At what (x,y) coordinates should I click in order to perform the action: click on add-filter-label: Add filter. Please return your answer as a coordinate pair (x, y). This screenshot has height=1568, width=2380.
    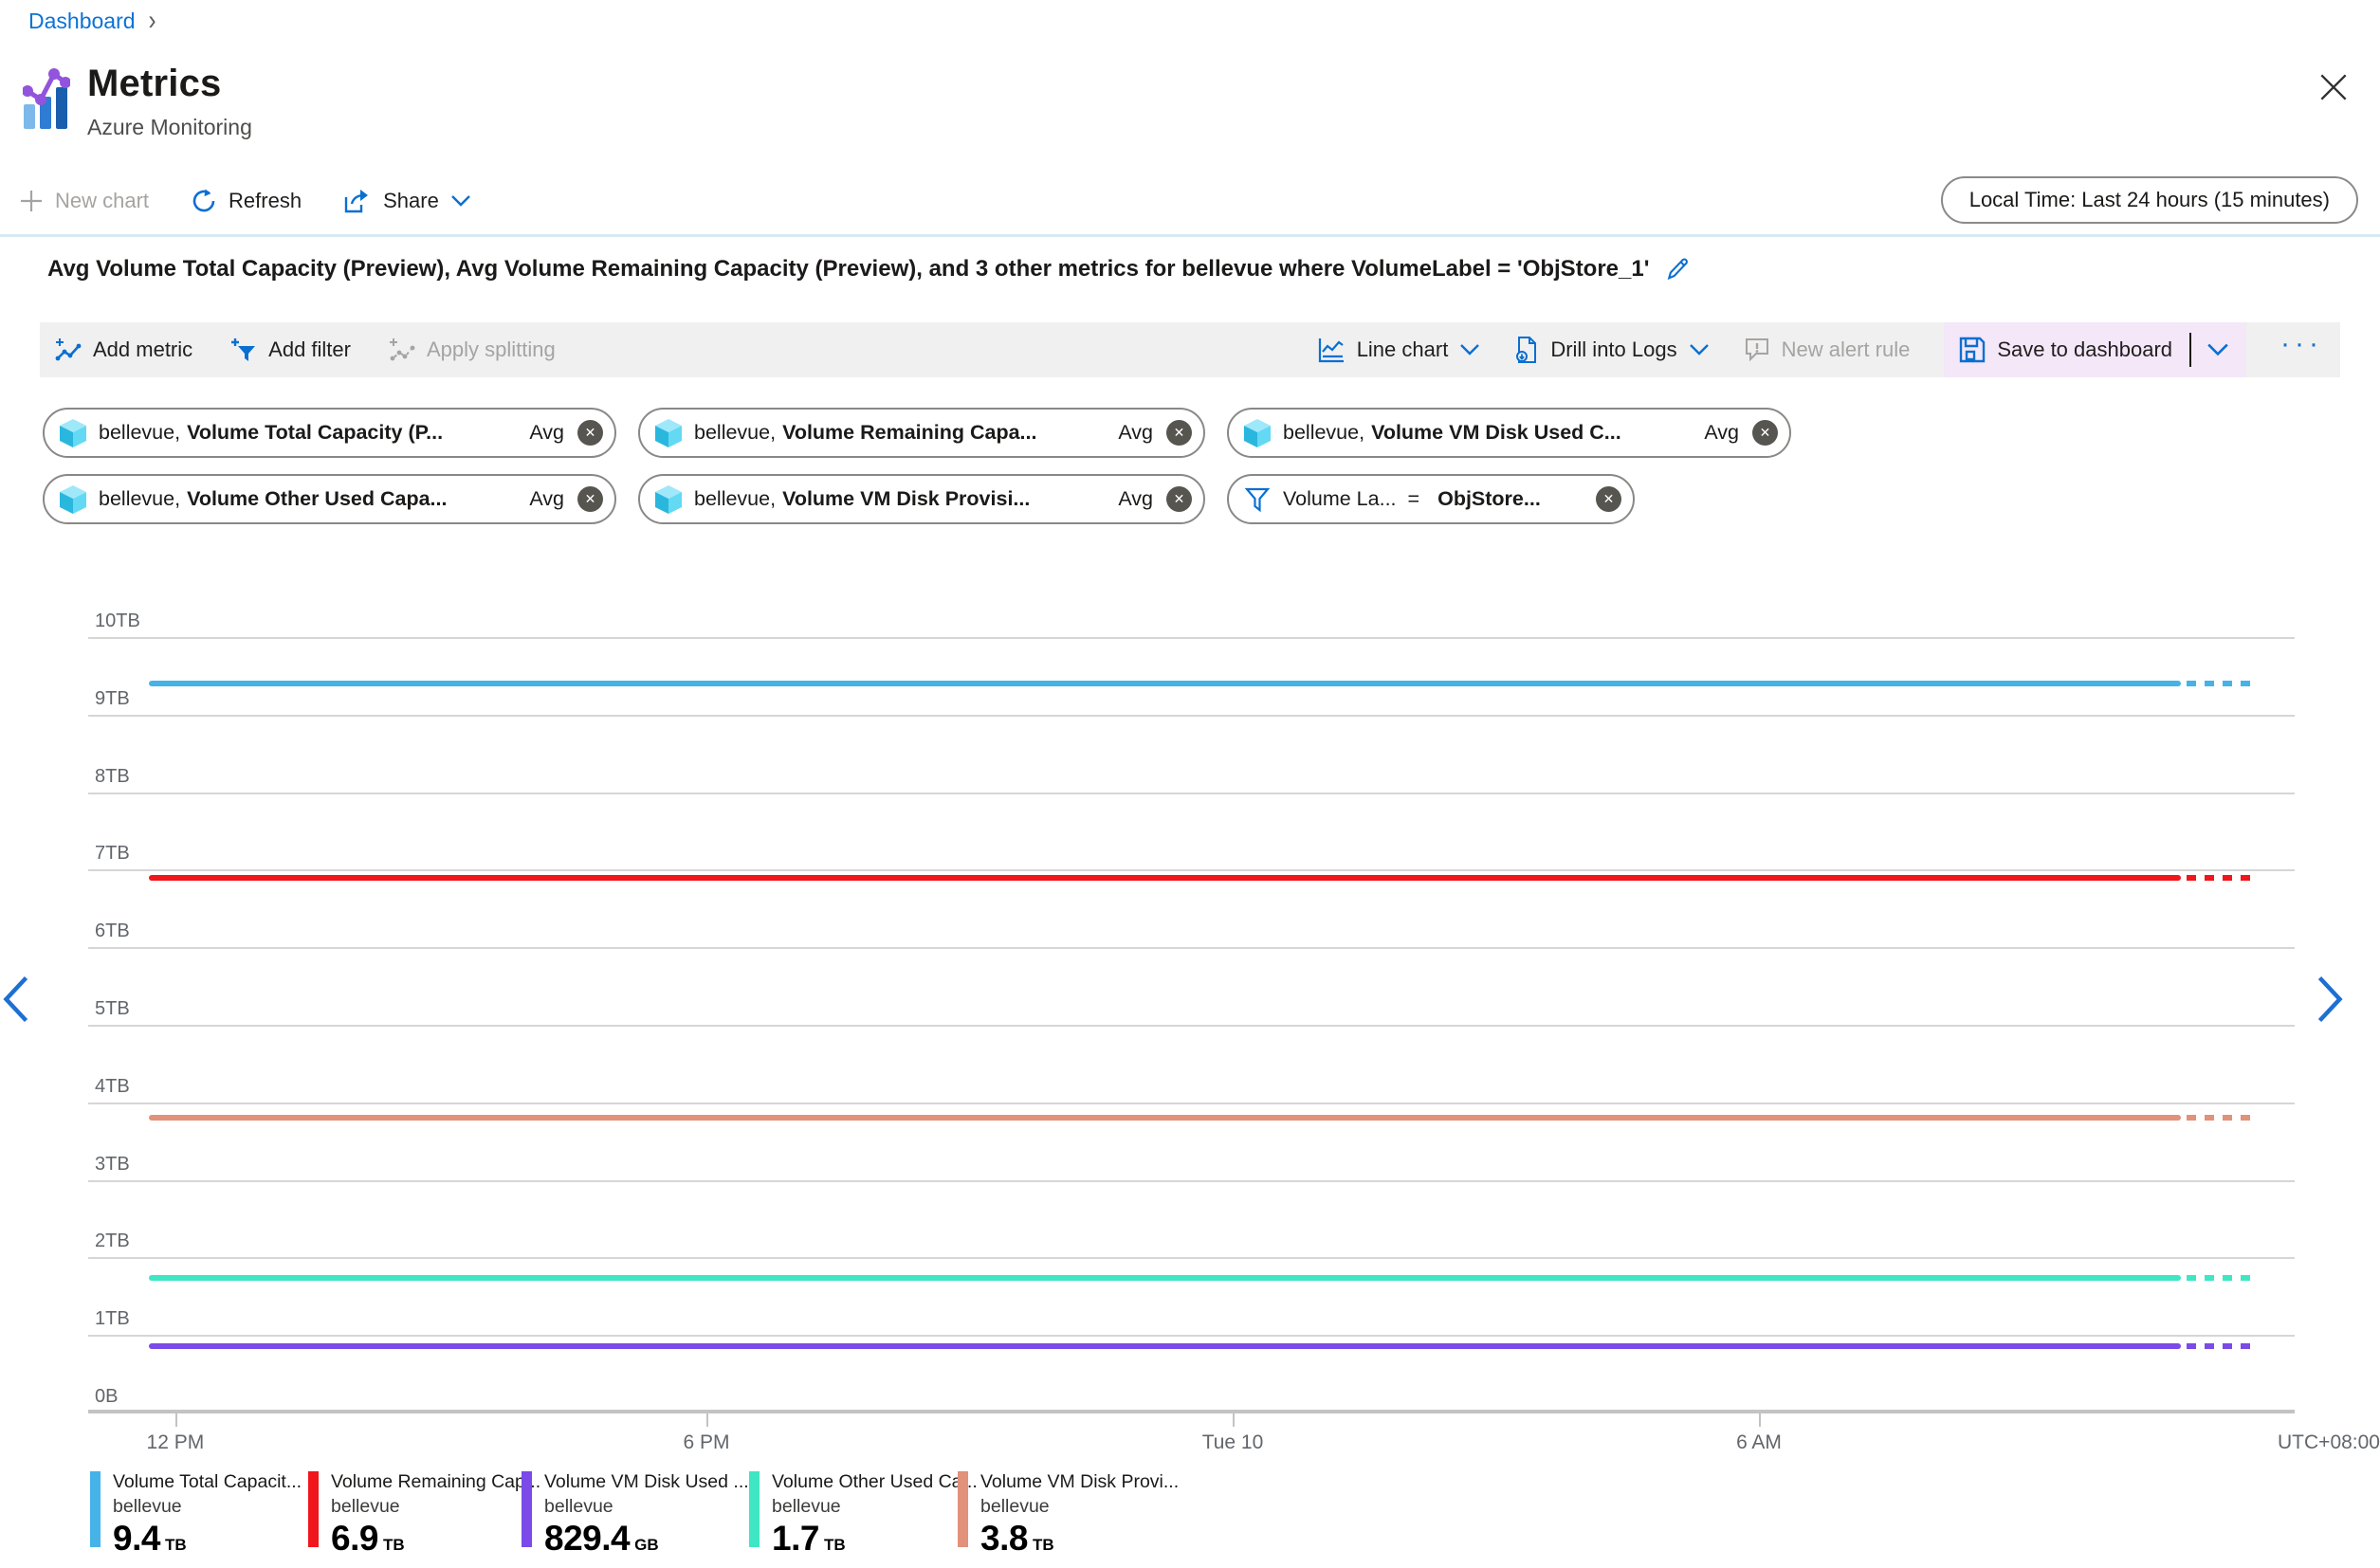
    Looking at the image, I should click on (309, 349).